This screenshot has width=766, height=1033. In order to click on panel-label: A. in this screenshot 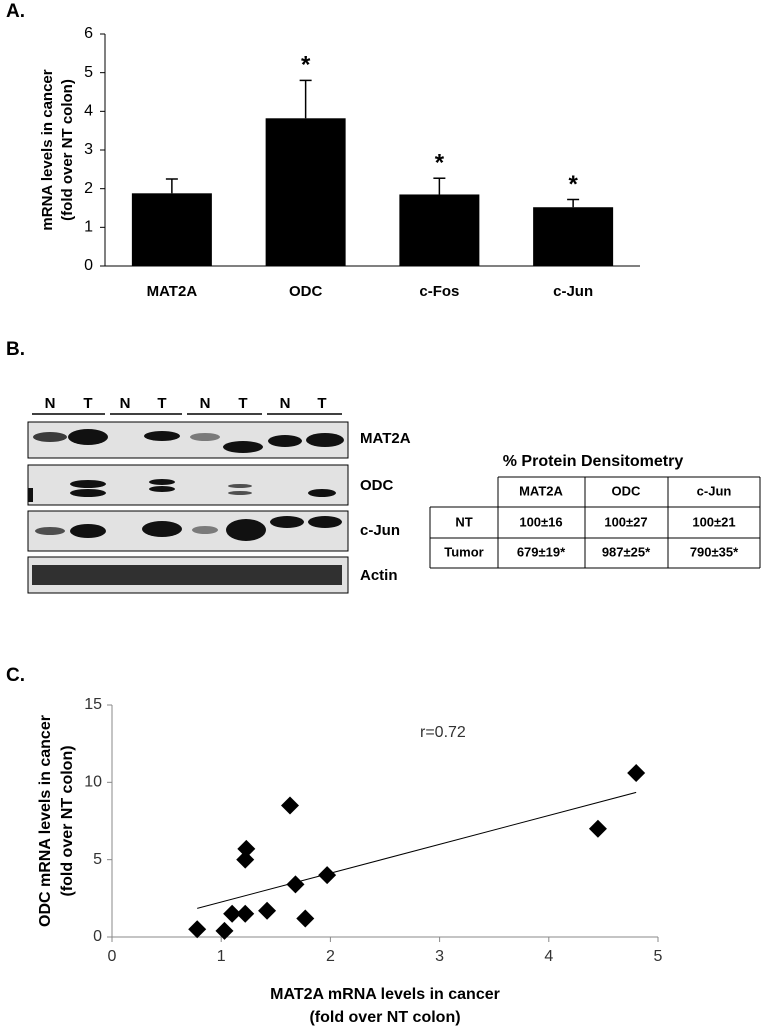, I will do `click(15, 11)`.